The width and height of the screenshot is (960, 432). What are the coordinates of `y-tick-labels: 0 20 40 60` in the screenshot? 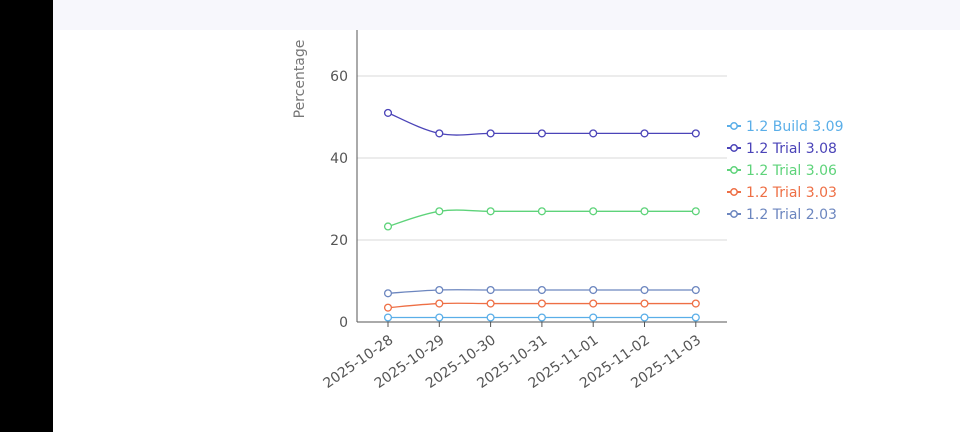 It's located at (339, 200).